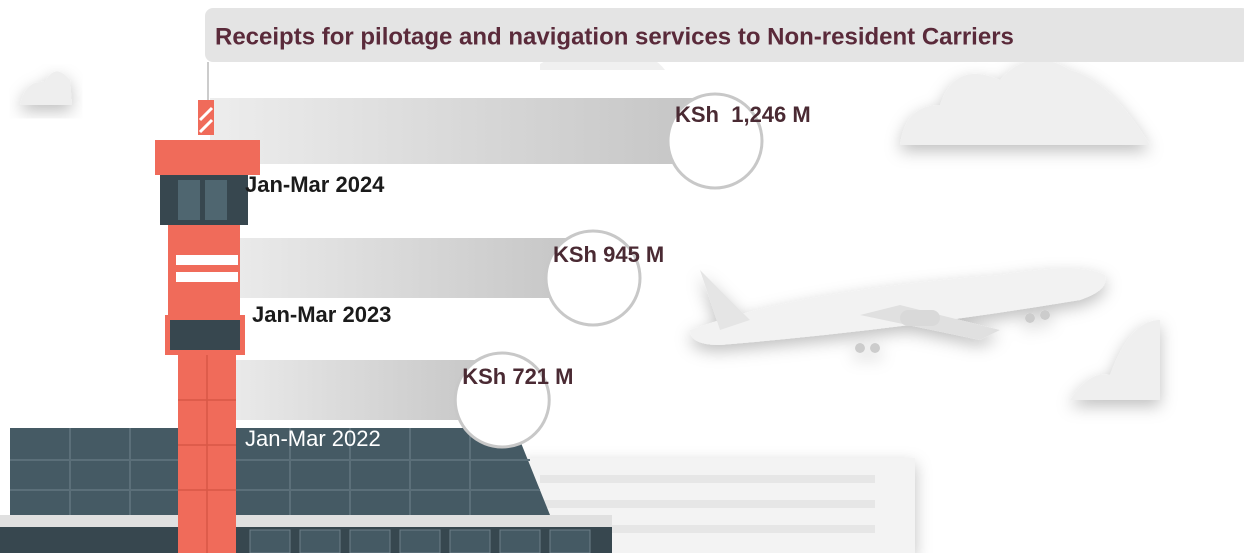 The width and height of the screenshot is (1244, 553). What do you see at coordinates (517, 376) in the screenshot?
I see `value-label: KSh 721 M` at bounding box center [517, 376].